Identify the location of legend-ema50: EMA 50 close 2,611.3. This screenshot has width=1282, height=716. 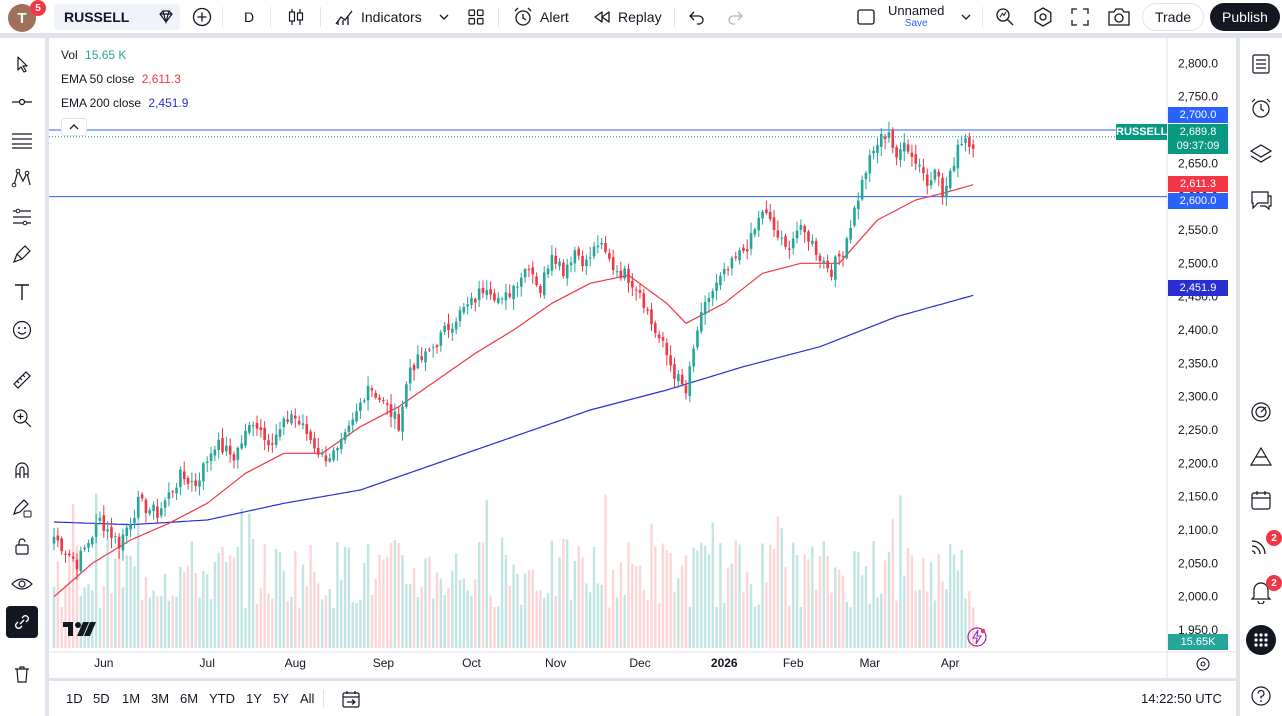
(121, 79).